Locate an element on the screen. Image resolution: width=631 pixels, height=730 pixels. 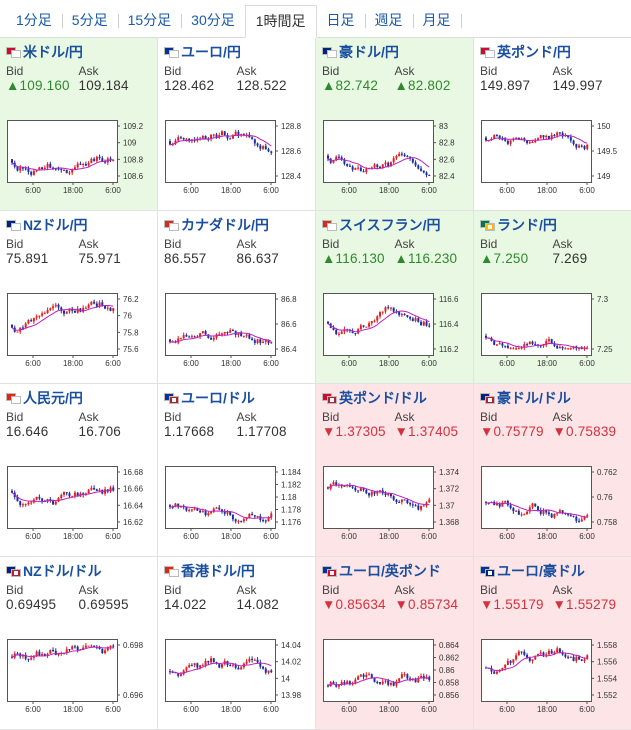
tab-6: 週足 is located at coordinates (388, 21).